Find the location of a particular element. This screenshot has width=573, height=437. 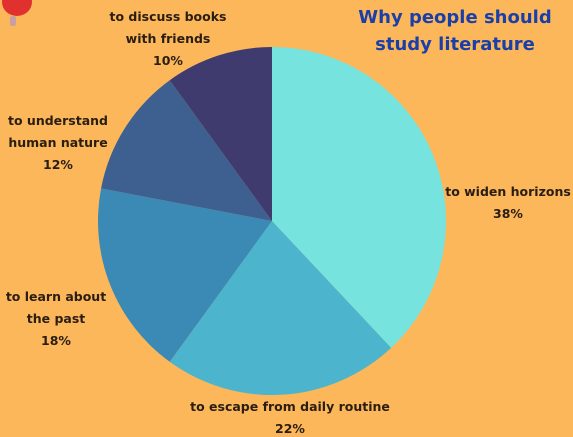

slice-label-escape-routine: to escape from daily routine 22% is located at coordinates (290, 416).